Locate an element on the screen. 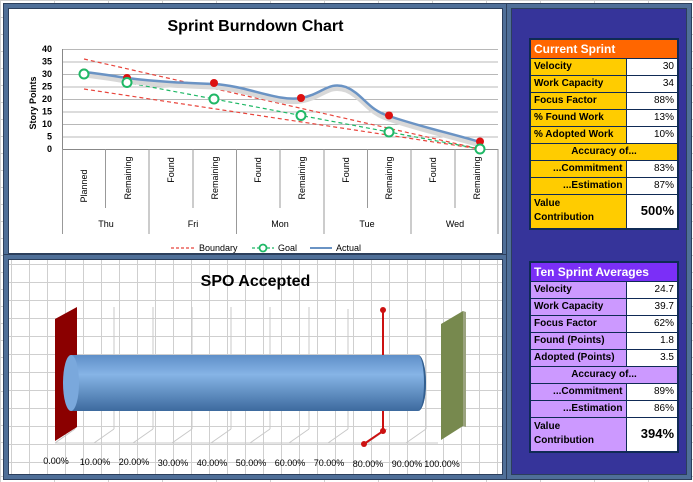  day-labels: Thu Fri Mon Tue Wed is located at coordinates (281, 224).